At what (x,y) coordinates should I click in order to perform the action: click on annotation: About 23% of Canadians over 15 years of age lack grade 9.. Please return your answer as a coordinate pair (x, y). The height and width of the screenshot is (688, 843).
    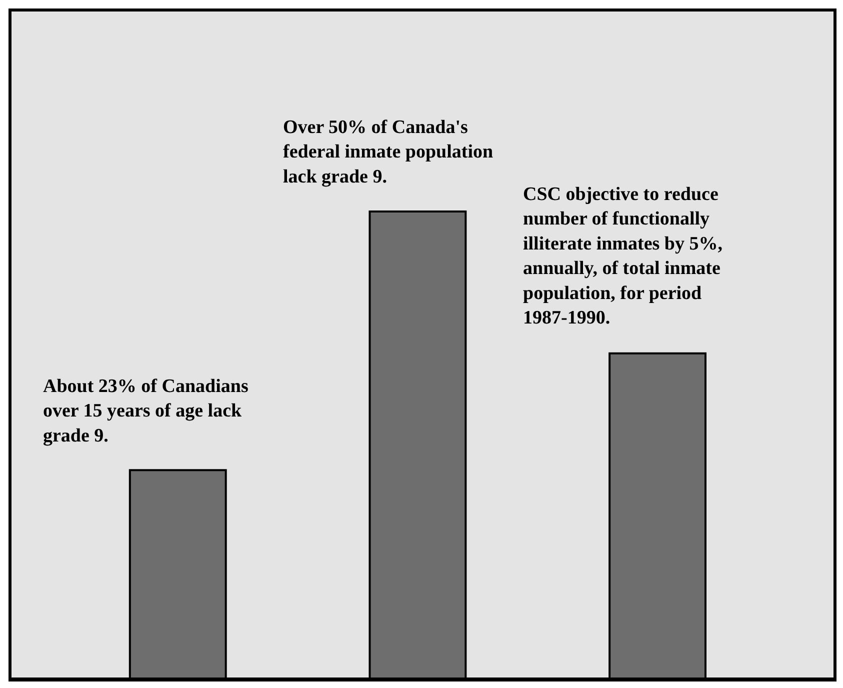
    Looking at the image, I should click on (145, 411).